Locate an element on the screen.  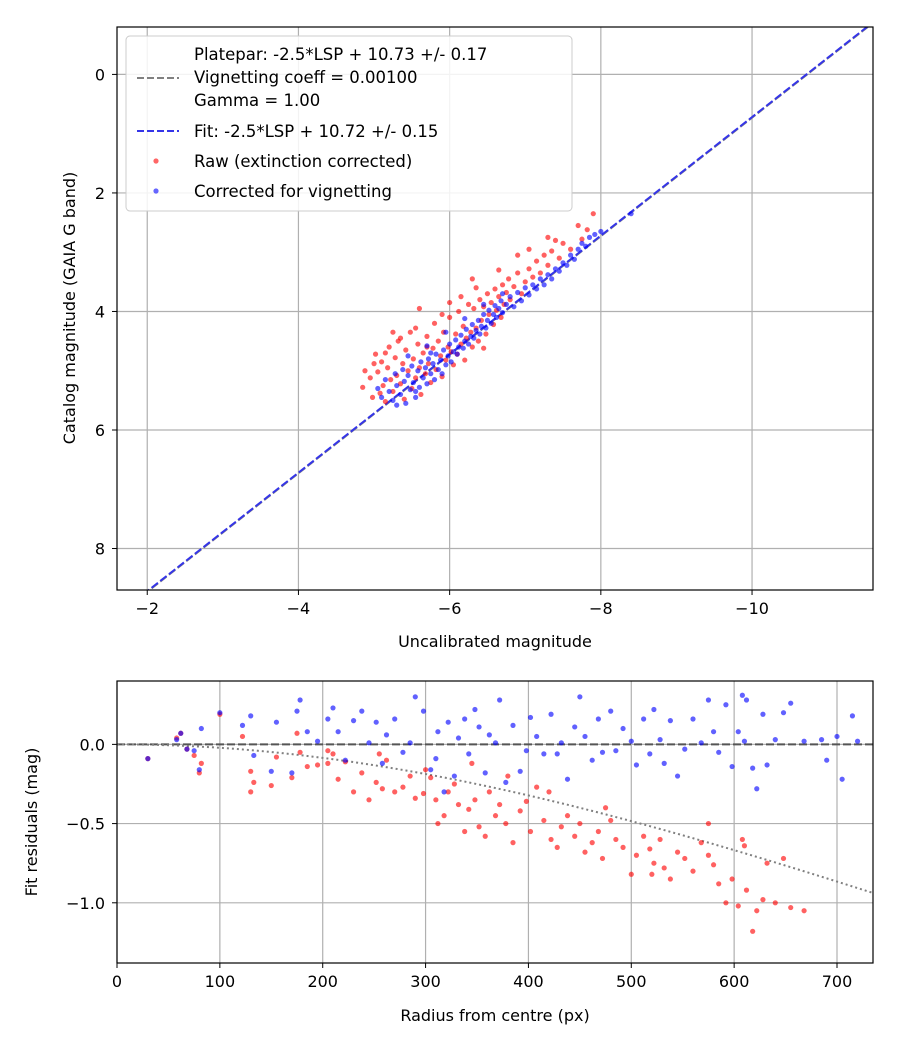
legend-gamma-text: Gamma = 1.00 is located at coordinates (257, 100).